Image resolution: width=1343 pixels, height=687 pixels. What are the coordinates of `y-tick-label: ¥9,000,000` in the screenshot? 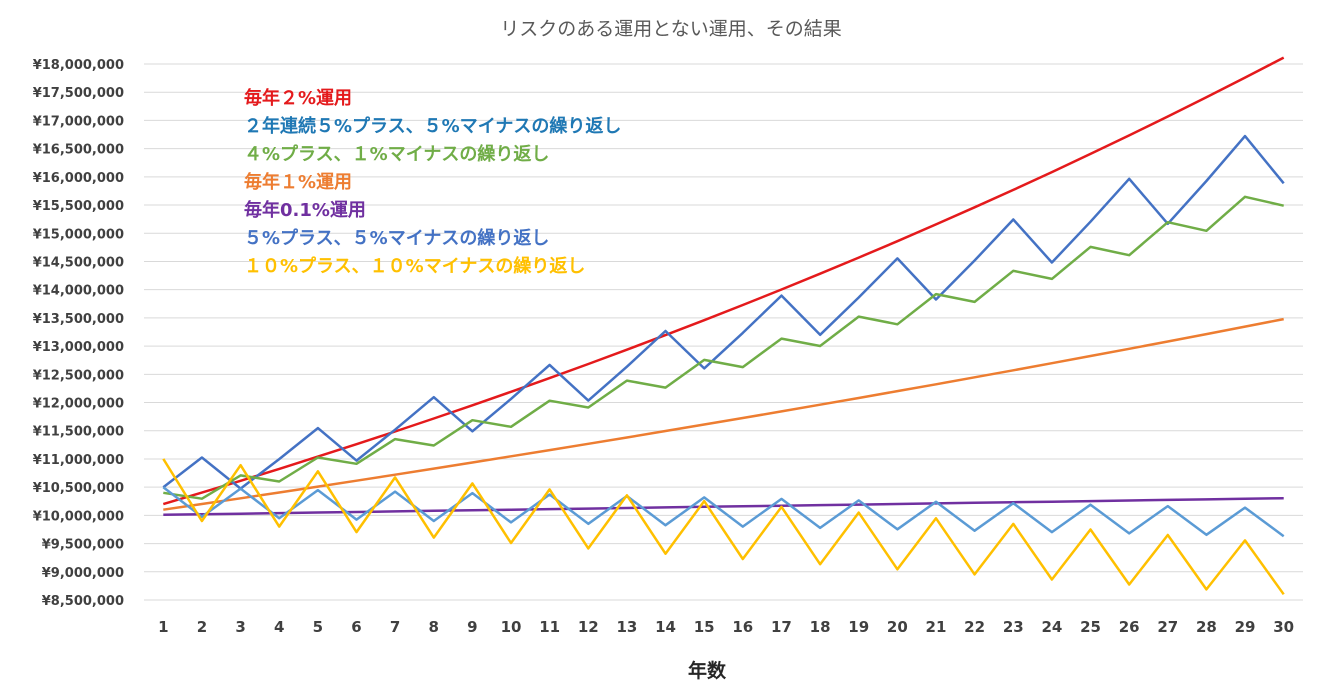 It's located at (83, 573).